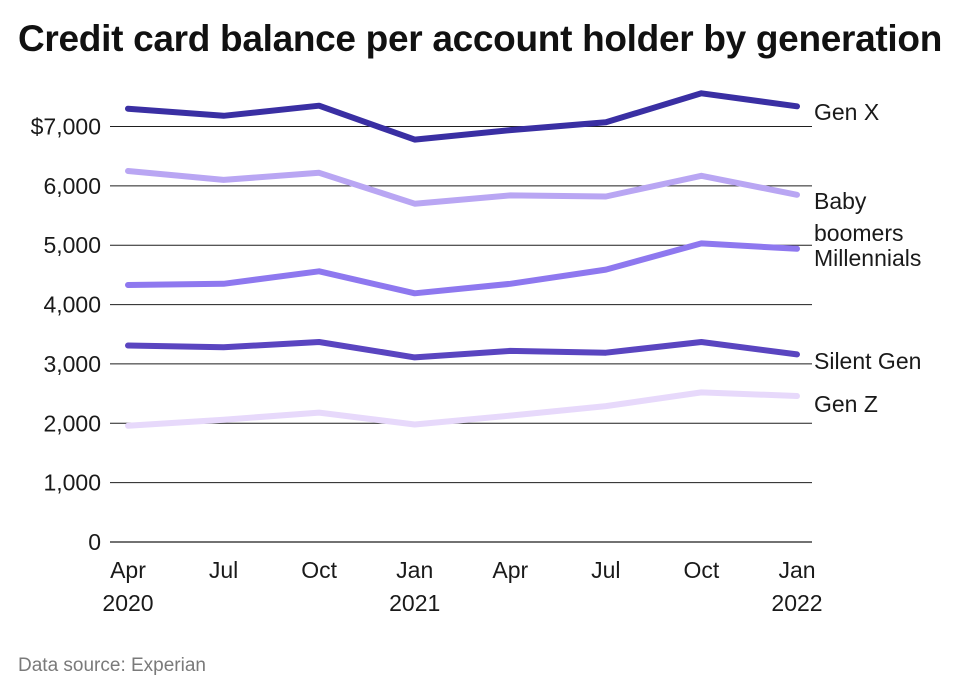  I want to click on y-axis-tick-labels: 0 1,000 2,000 3,000 4,000 5,000 6,000 $7,000, so click(66, 335).